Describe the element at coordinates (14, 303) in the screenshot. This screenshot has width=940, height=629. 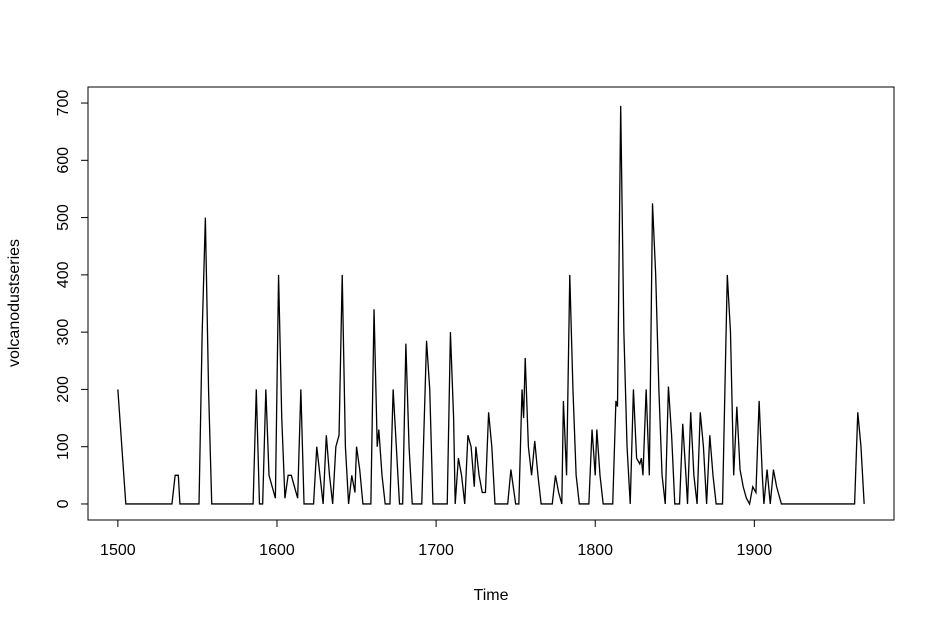
I see `y-axis-label: volcanodustseries` at that location.